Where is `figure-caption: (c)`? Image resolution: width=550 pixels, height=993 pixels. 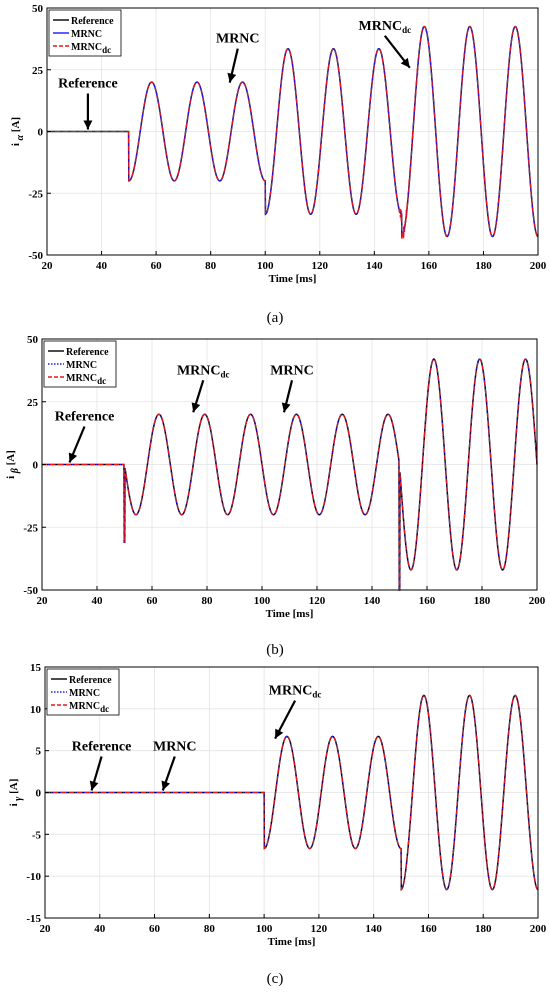 figure-caption: (c) is located at coordinates (275, 979).